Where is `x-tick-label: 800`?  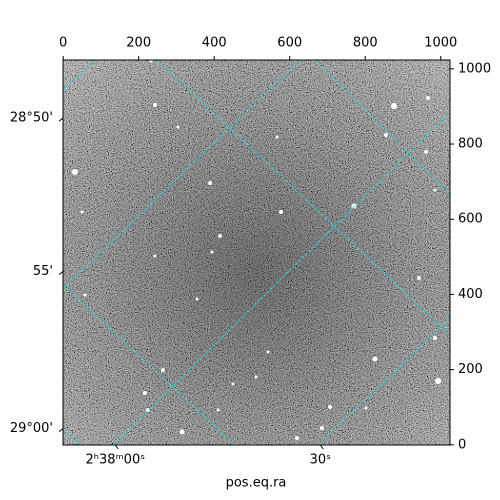
x-tick-label: 800 is located at coordinates (365, 43).